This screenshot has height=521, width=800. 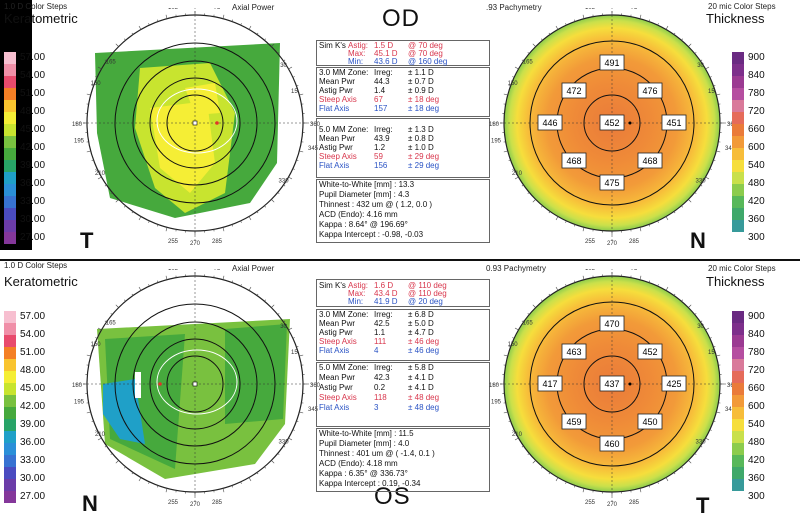 I want to click on scale-label: 51.00, so click(x=33, y=93).